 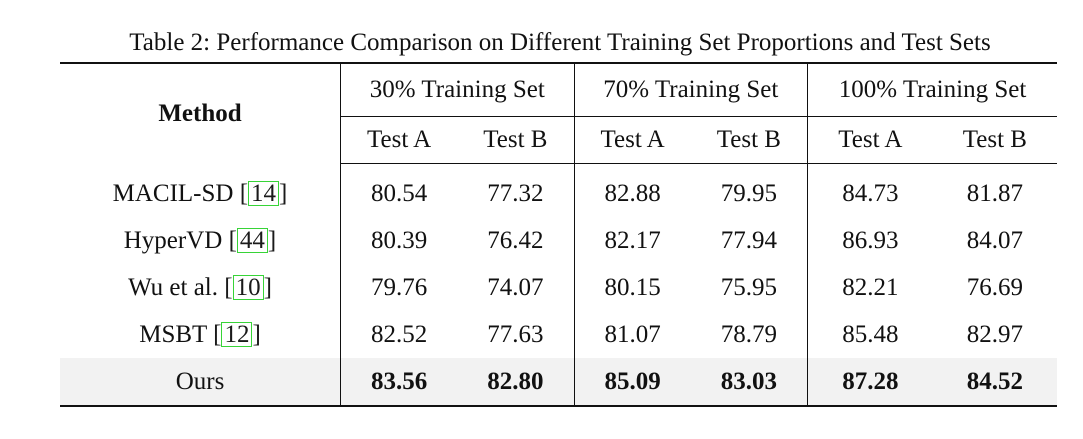 What do you see at coordinates (632, 193) in the screenshot?
I see `value-cell: 82.88` at bounding box center [632, 193].